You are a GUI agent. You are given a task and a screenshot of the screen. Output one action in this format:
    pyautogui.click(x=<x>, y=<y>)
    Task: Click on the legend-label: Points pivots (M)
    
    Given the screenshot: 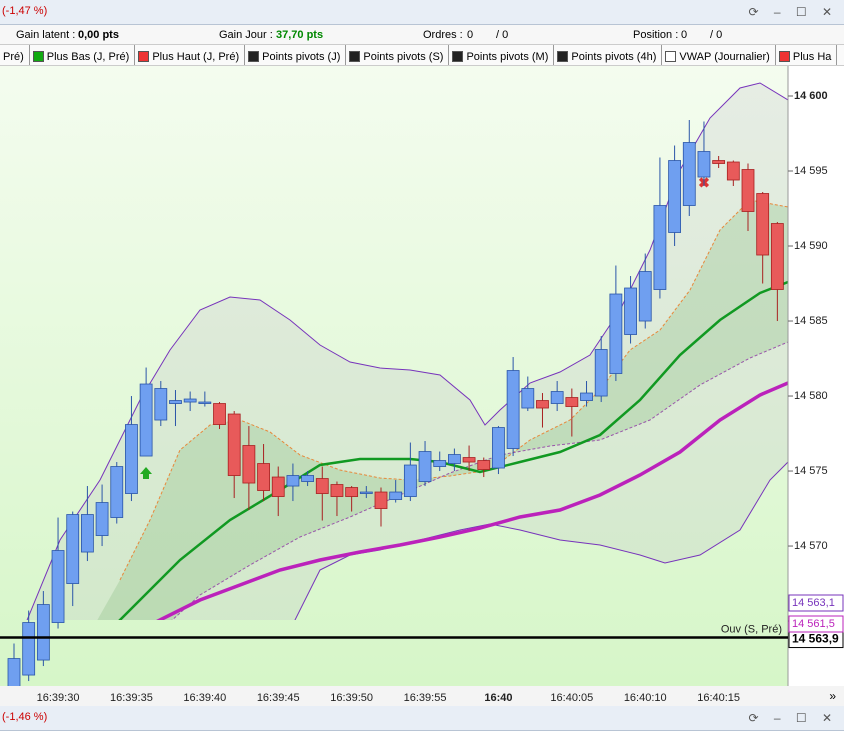 What is the action you would take?
    pyautogui.click(x=507, y=56)
    